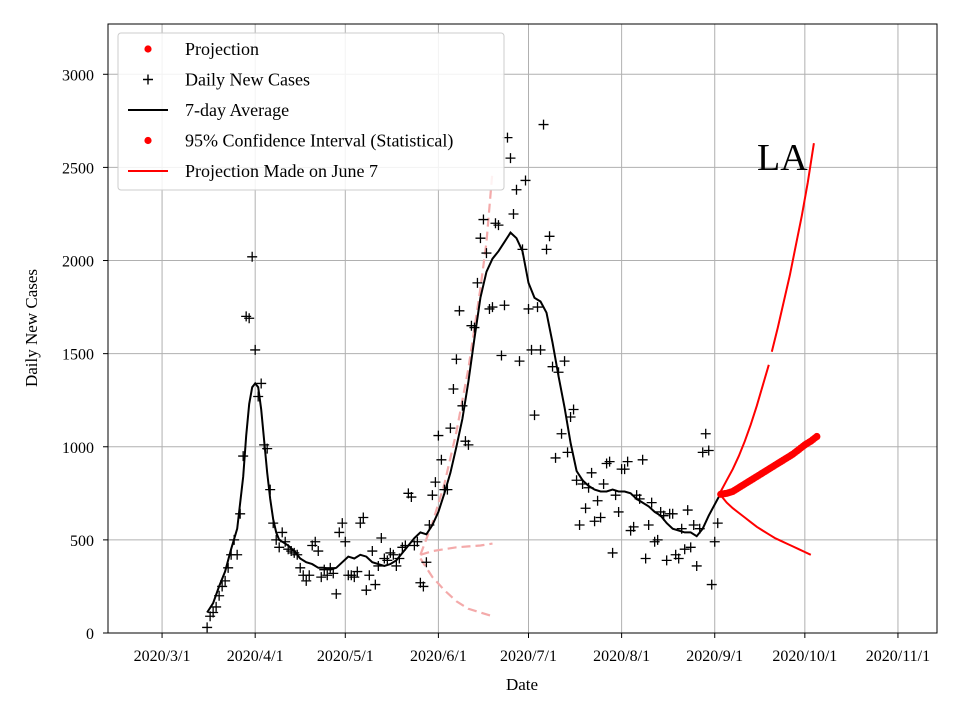 The width and height of the screenshot is (960, 720). Describe the element at coordinates (319, 141) in the screenshot. I see `legend-label: 95% Confidence Interval (Statistical)` at that location.